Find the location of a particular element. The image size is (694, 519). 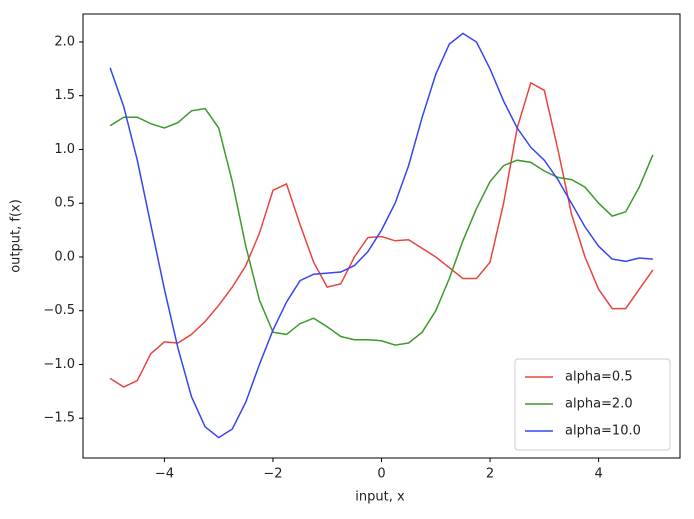

x-tick-label: 0 is located at coordinates (381, 474).